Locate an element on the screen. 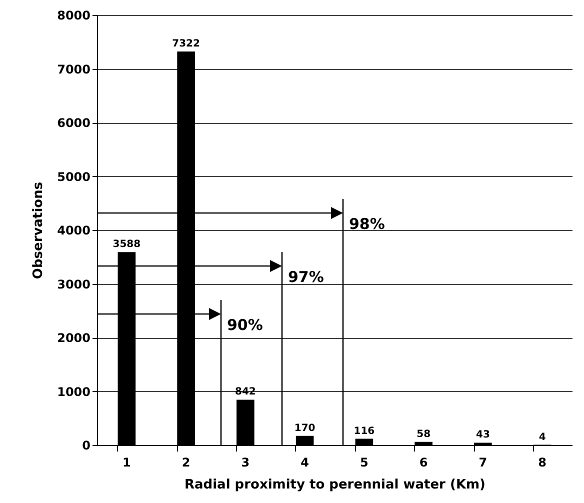 This screenshot has height=503, width=584. y-tick-label: 5000 is located at coordinates (73, 177).